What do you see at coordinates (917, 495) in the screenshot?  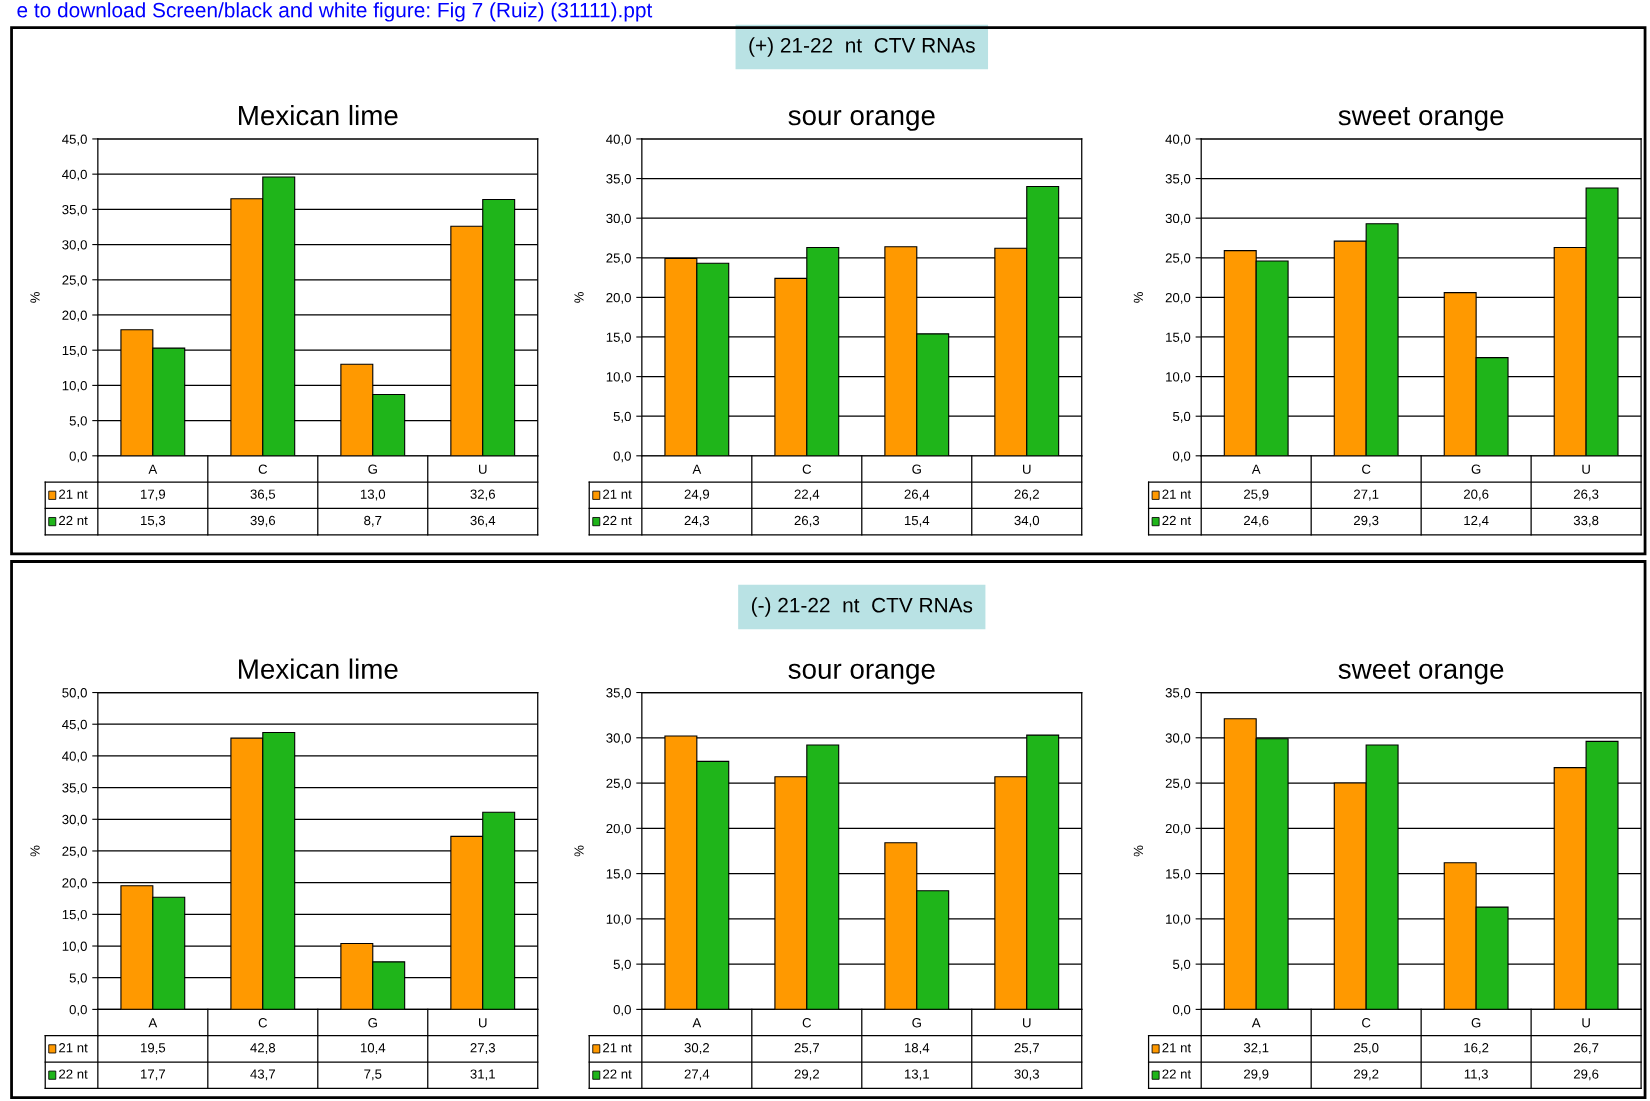 I see `data-label: 26,4` at bounding box center [917, 495].